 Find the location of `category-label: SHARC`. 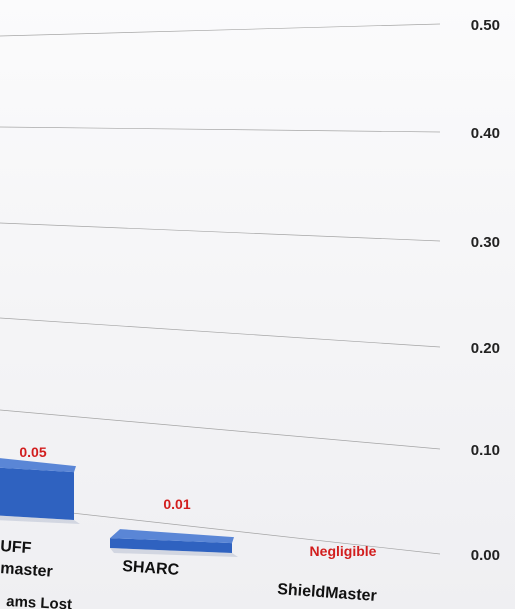

category-label: SHARC is located at coordinates (151, 568).